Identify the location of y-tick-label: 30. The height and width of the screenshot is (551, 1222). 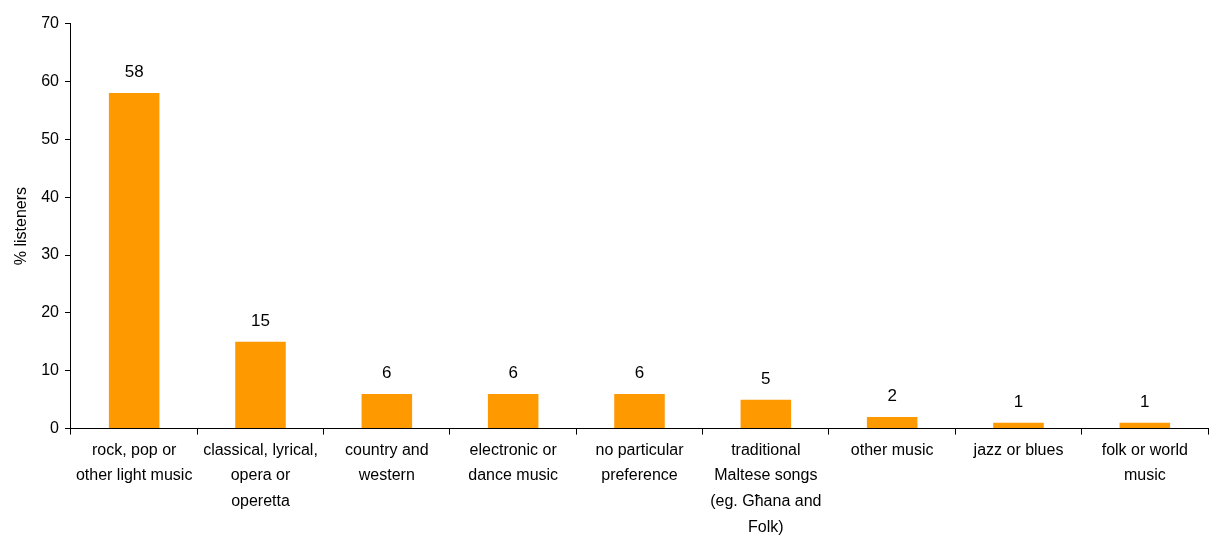
(50, 254).